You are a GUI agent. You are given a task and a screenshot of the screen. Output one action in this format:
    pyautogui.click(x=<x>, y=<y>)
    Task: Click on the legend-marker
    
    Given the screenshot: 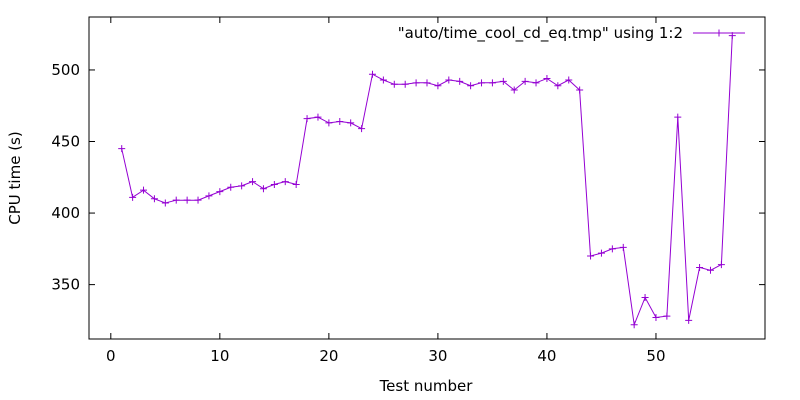 What is the action you would take?
    pyautogui.click(x=719, y=33)
    